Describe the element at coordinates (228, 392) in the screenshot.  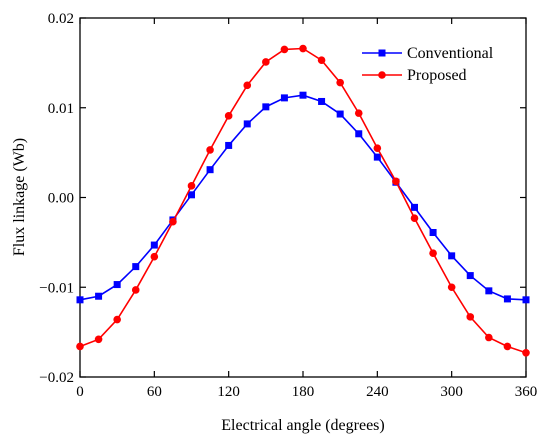
I see `x-tick-label: 120` at that location.